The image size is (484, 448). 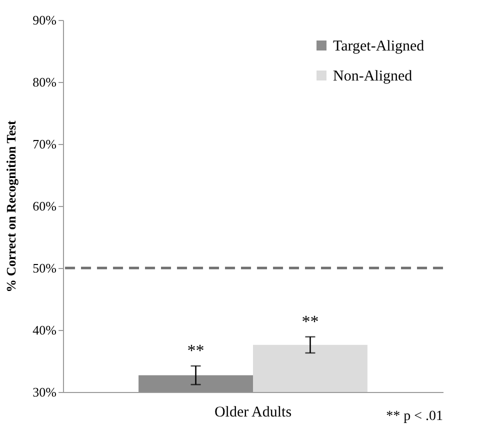 I want to click on y-tick-label: 80%, so click(x=44, y=82).